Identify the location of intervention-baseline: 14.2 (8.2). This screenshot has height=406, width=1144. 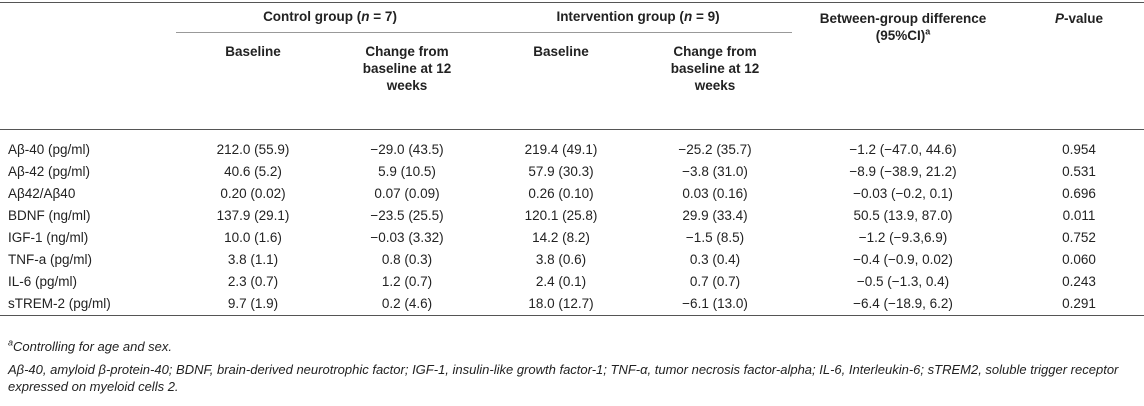
(561, 237).